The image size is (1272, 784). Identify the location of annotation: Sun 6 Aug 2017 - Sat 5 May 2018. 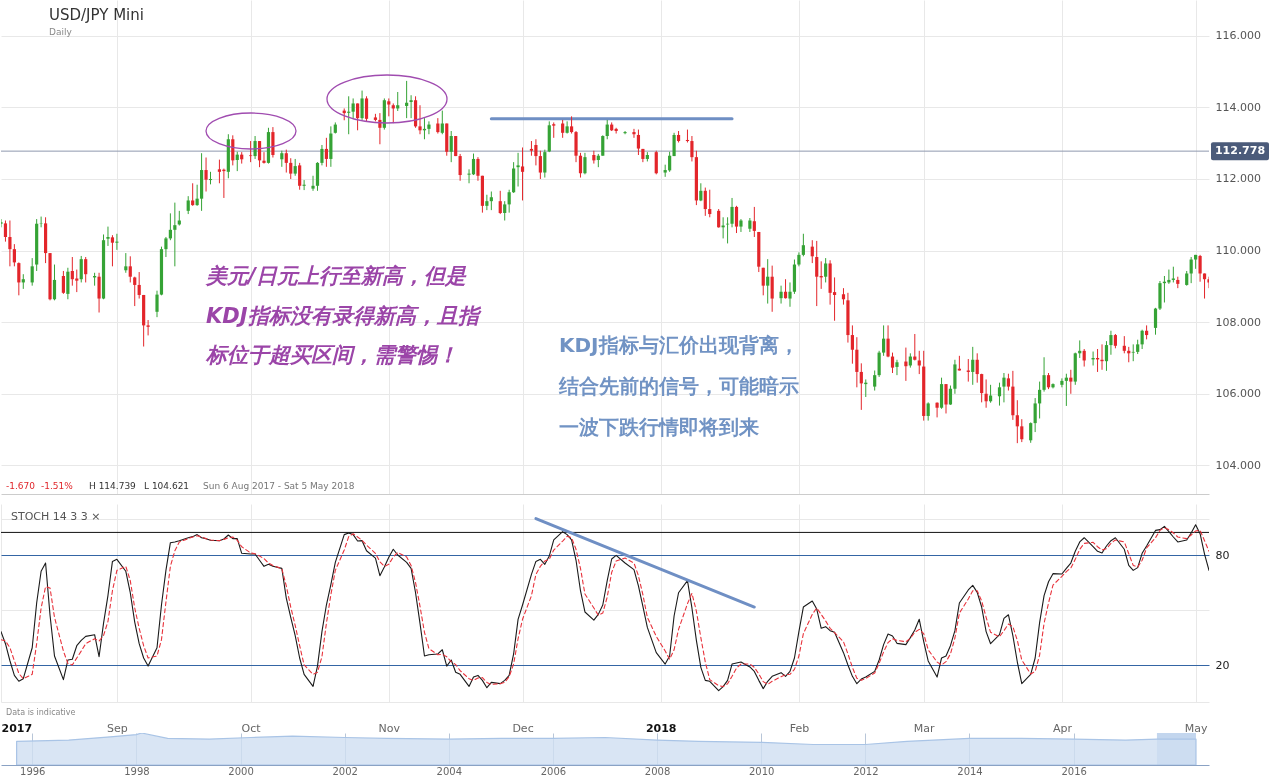
(279, 486).